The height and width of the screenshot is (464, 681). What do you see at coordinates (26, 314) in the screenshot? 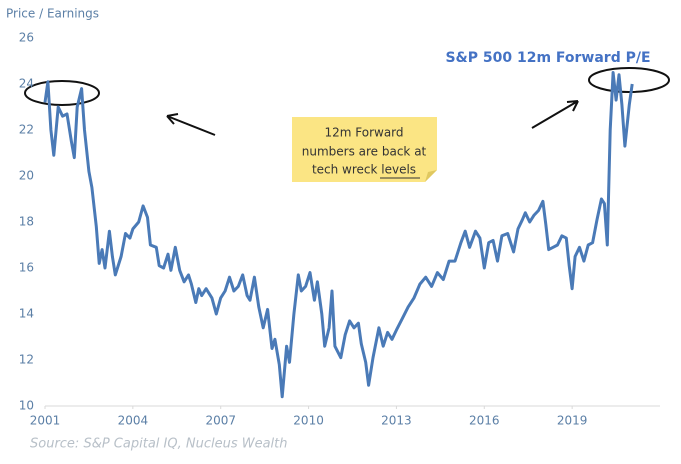
I see `y-tick-label: 14` at bounding box center [26, 314].